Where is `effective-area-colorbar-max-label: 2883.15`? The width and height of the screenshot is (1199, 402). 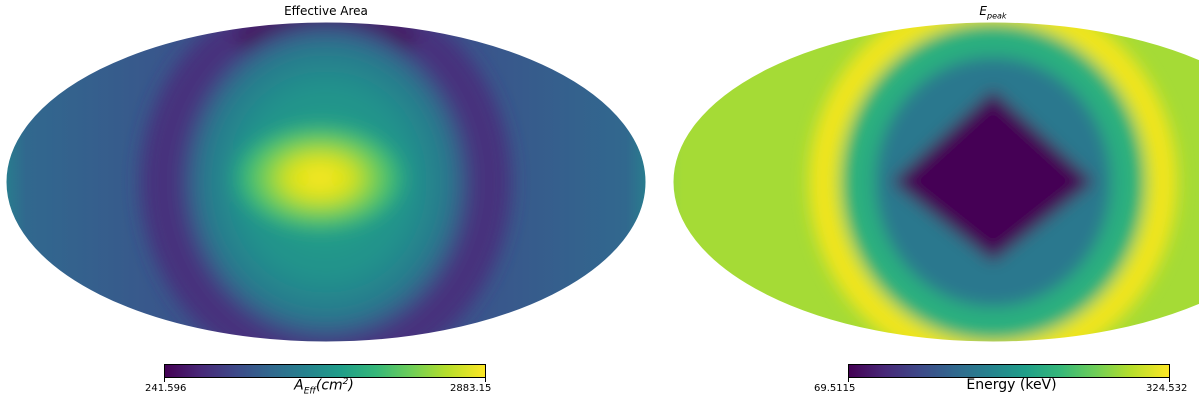
effective-area-colorbar-max-label: 2883.15 is located at coordinates (471, 388).